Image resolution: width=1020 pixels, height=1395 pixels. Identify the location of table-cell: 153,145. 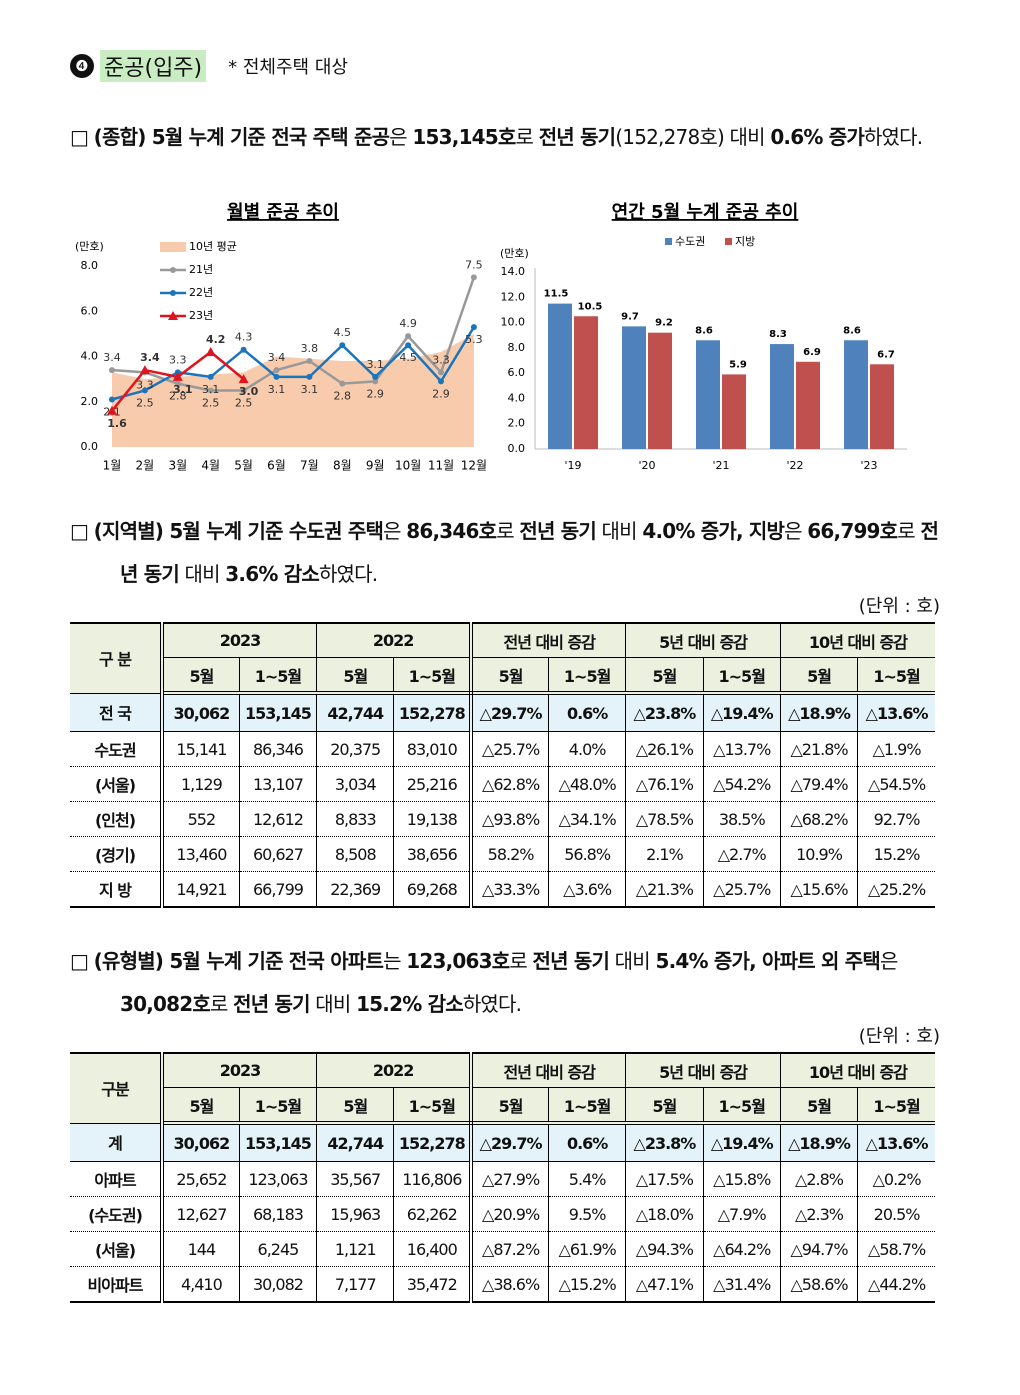
(277, 712).